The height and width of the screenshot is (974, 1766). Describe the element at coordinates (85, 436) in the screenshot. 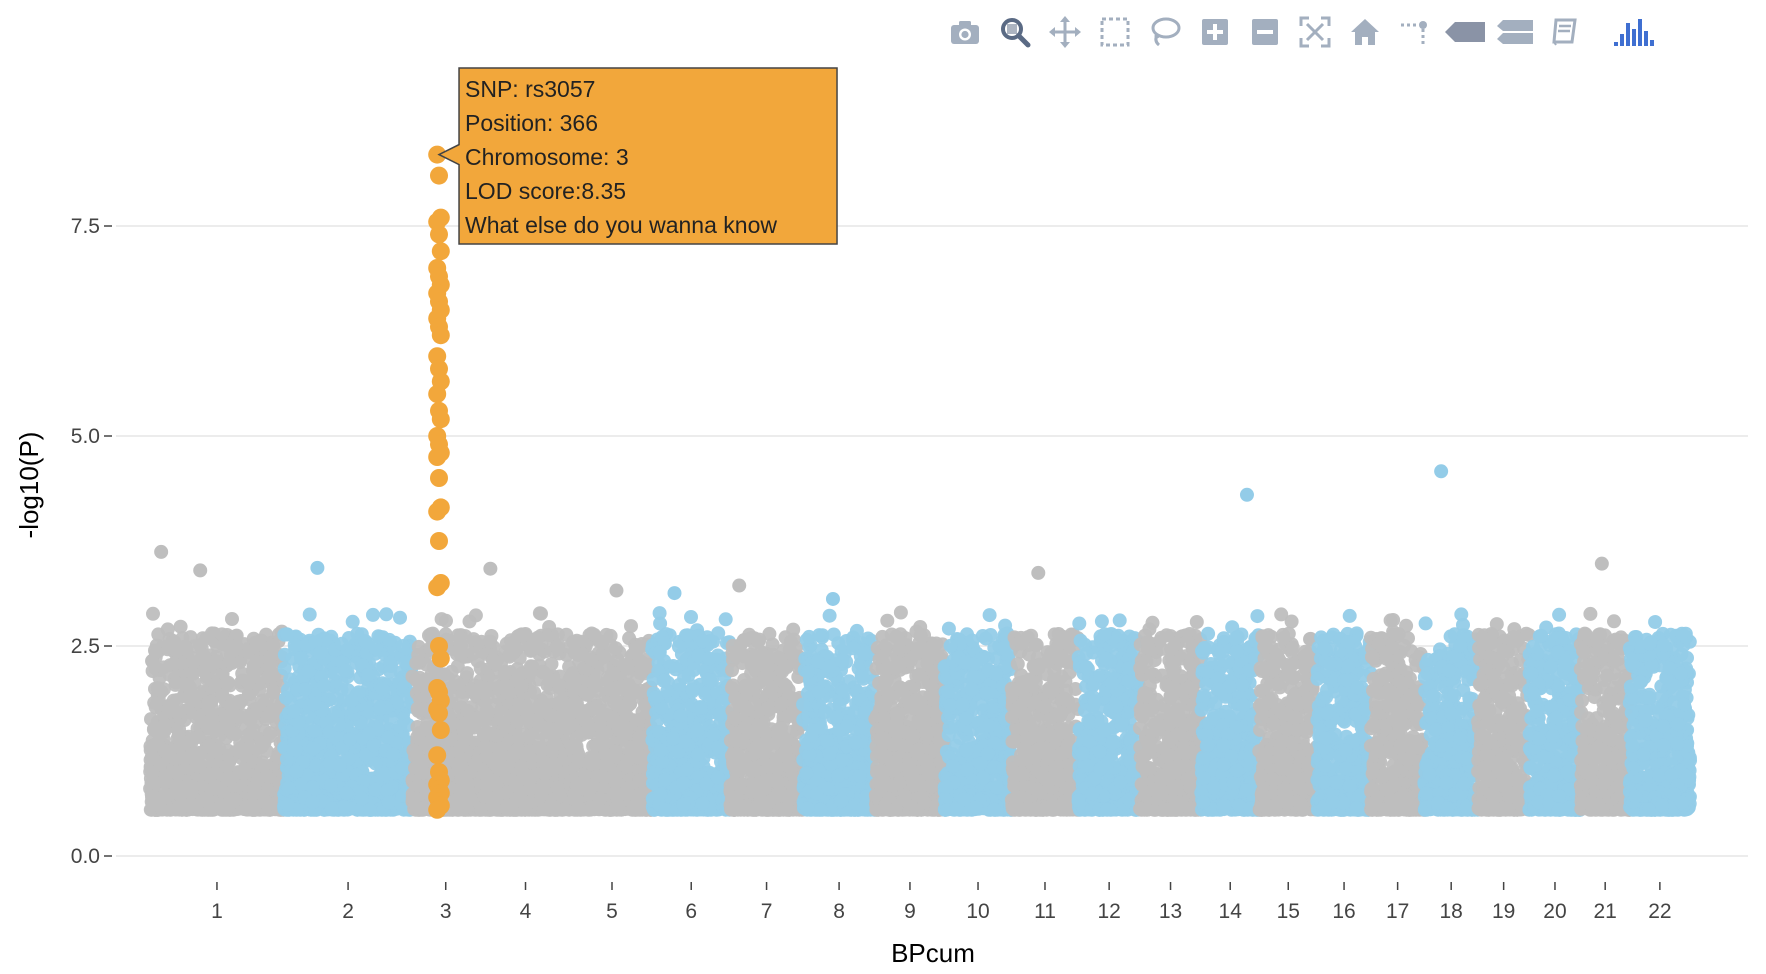

I see `y-tick-label: 5.0` at that location.